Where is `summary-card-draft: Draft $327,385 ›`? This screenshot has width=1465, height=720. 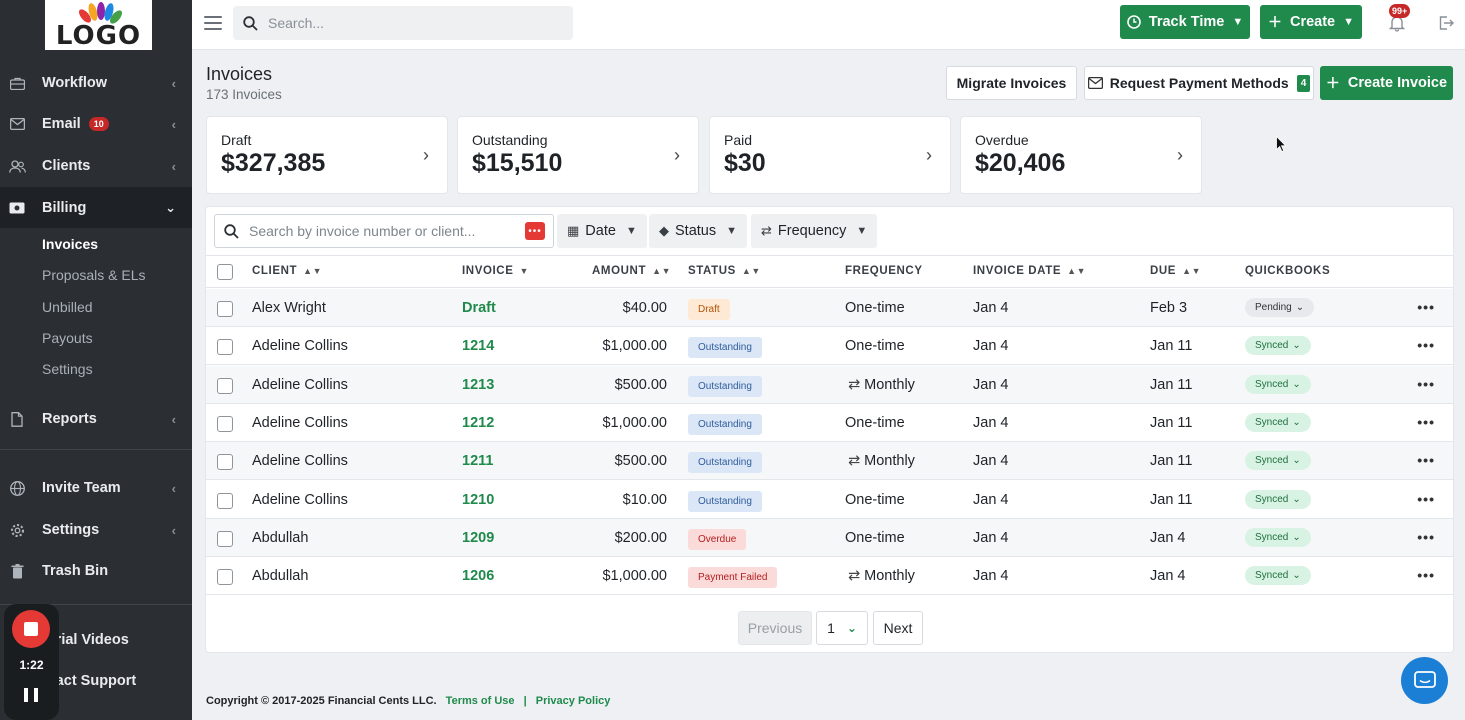 summary-card-draft: Draft $327,385 › is located at coordinates (327, 155).